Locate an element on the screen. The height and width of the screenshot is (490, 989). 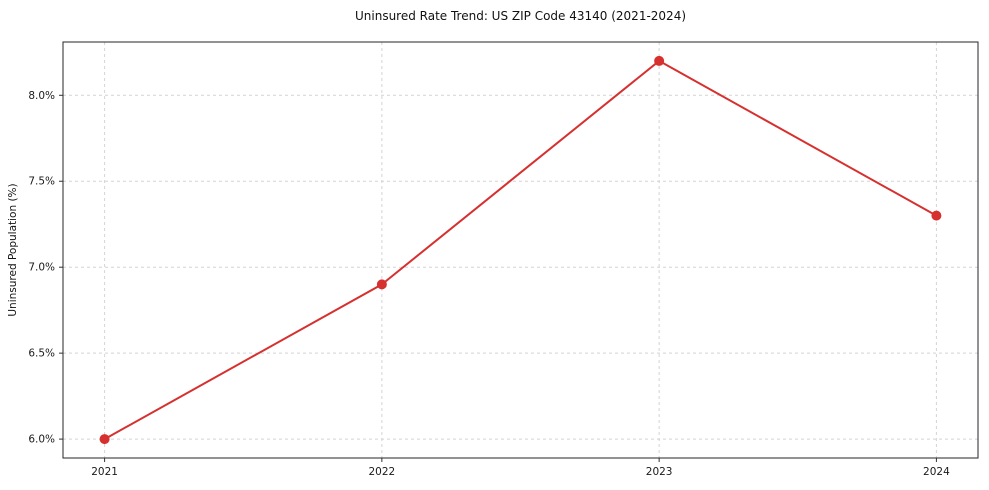
y-tick-label: 7.5% is located at coordinates (41, 182).